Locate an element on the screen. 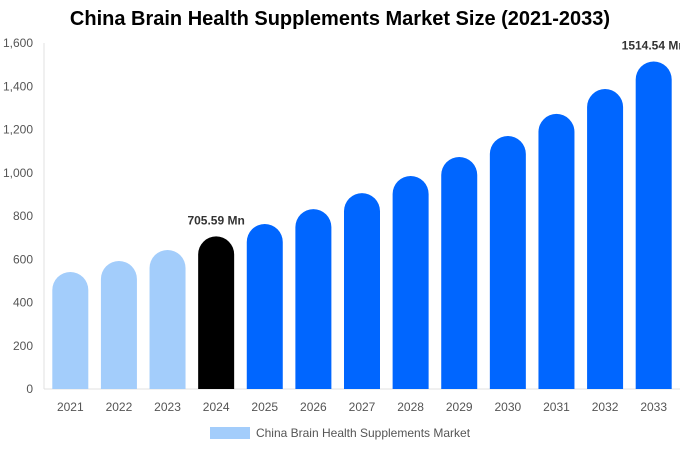  bar-2021 is located at coordinates (70, 330).